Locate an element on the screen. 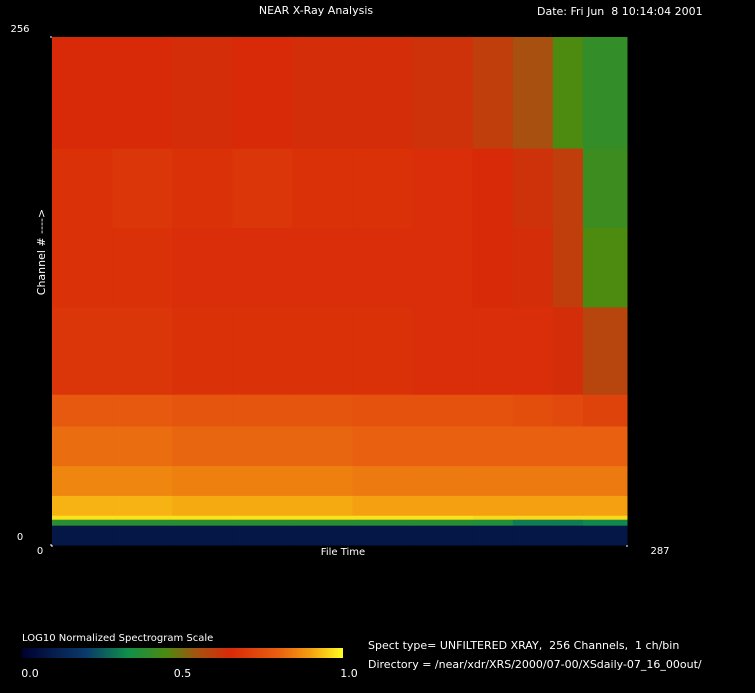 This screenshot has height=693, width=755. colorbar-tick-label: 0.0 is located at coordinates (30, 673).